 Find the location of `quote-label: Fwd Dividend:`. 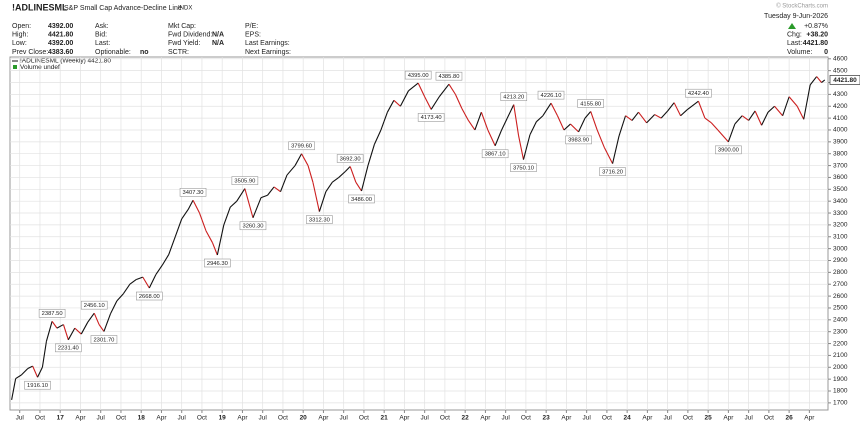

quote-label: Fwd Dividend: is located at coordinates (190, 35).